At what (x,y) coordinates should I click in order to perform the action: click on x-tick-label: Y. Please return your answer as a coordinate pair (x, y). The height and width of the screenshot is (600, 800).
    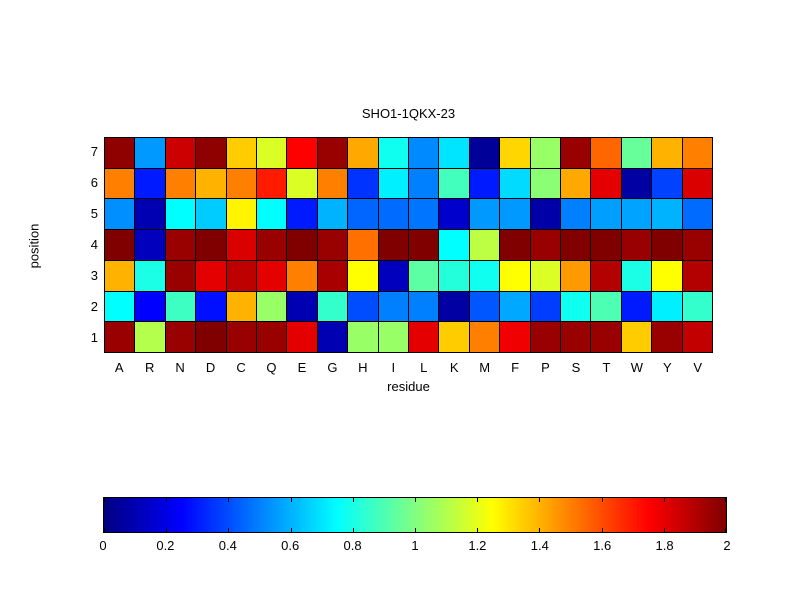
    Looking at the image, I should click on (667, 367).